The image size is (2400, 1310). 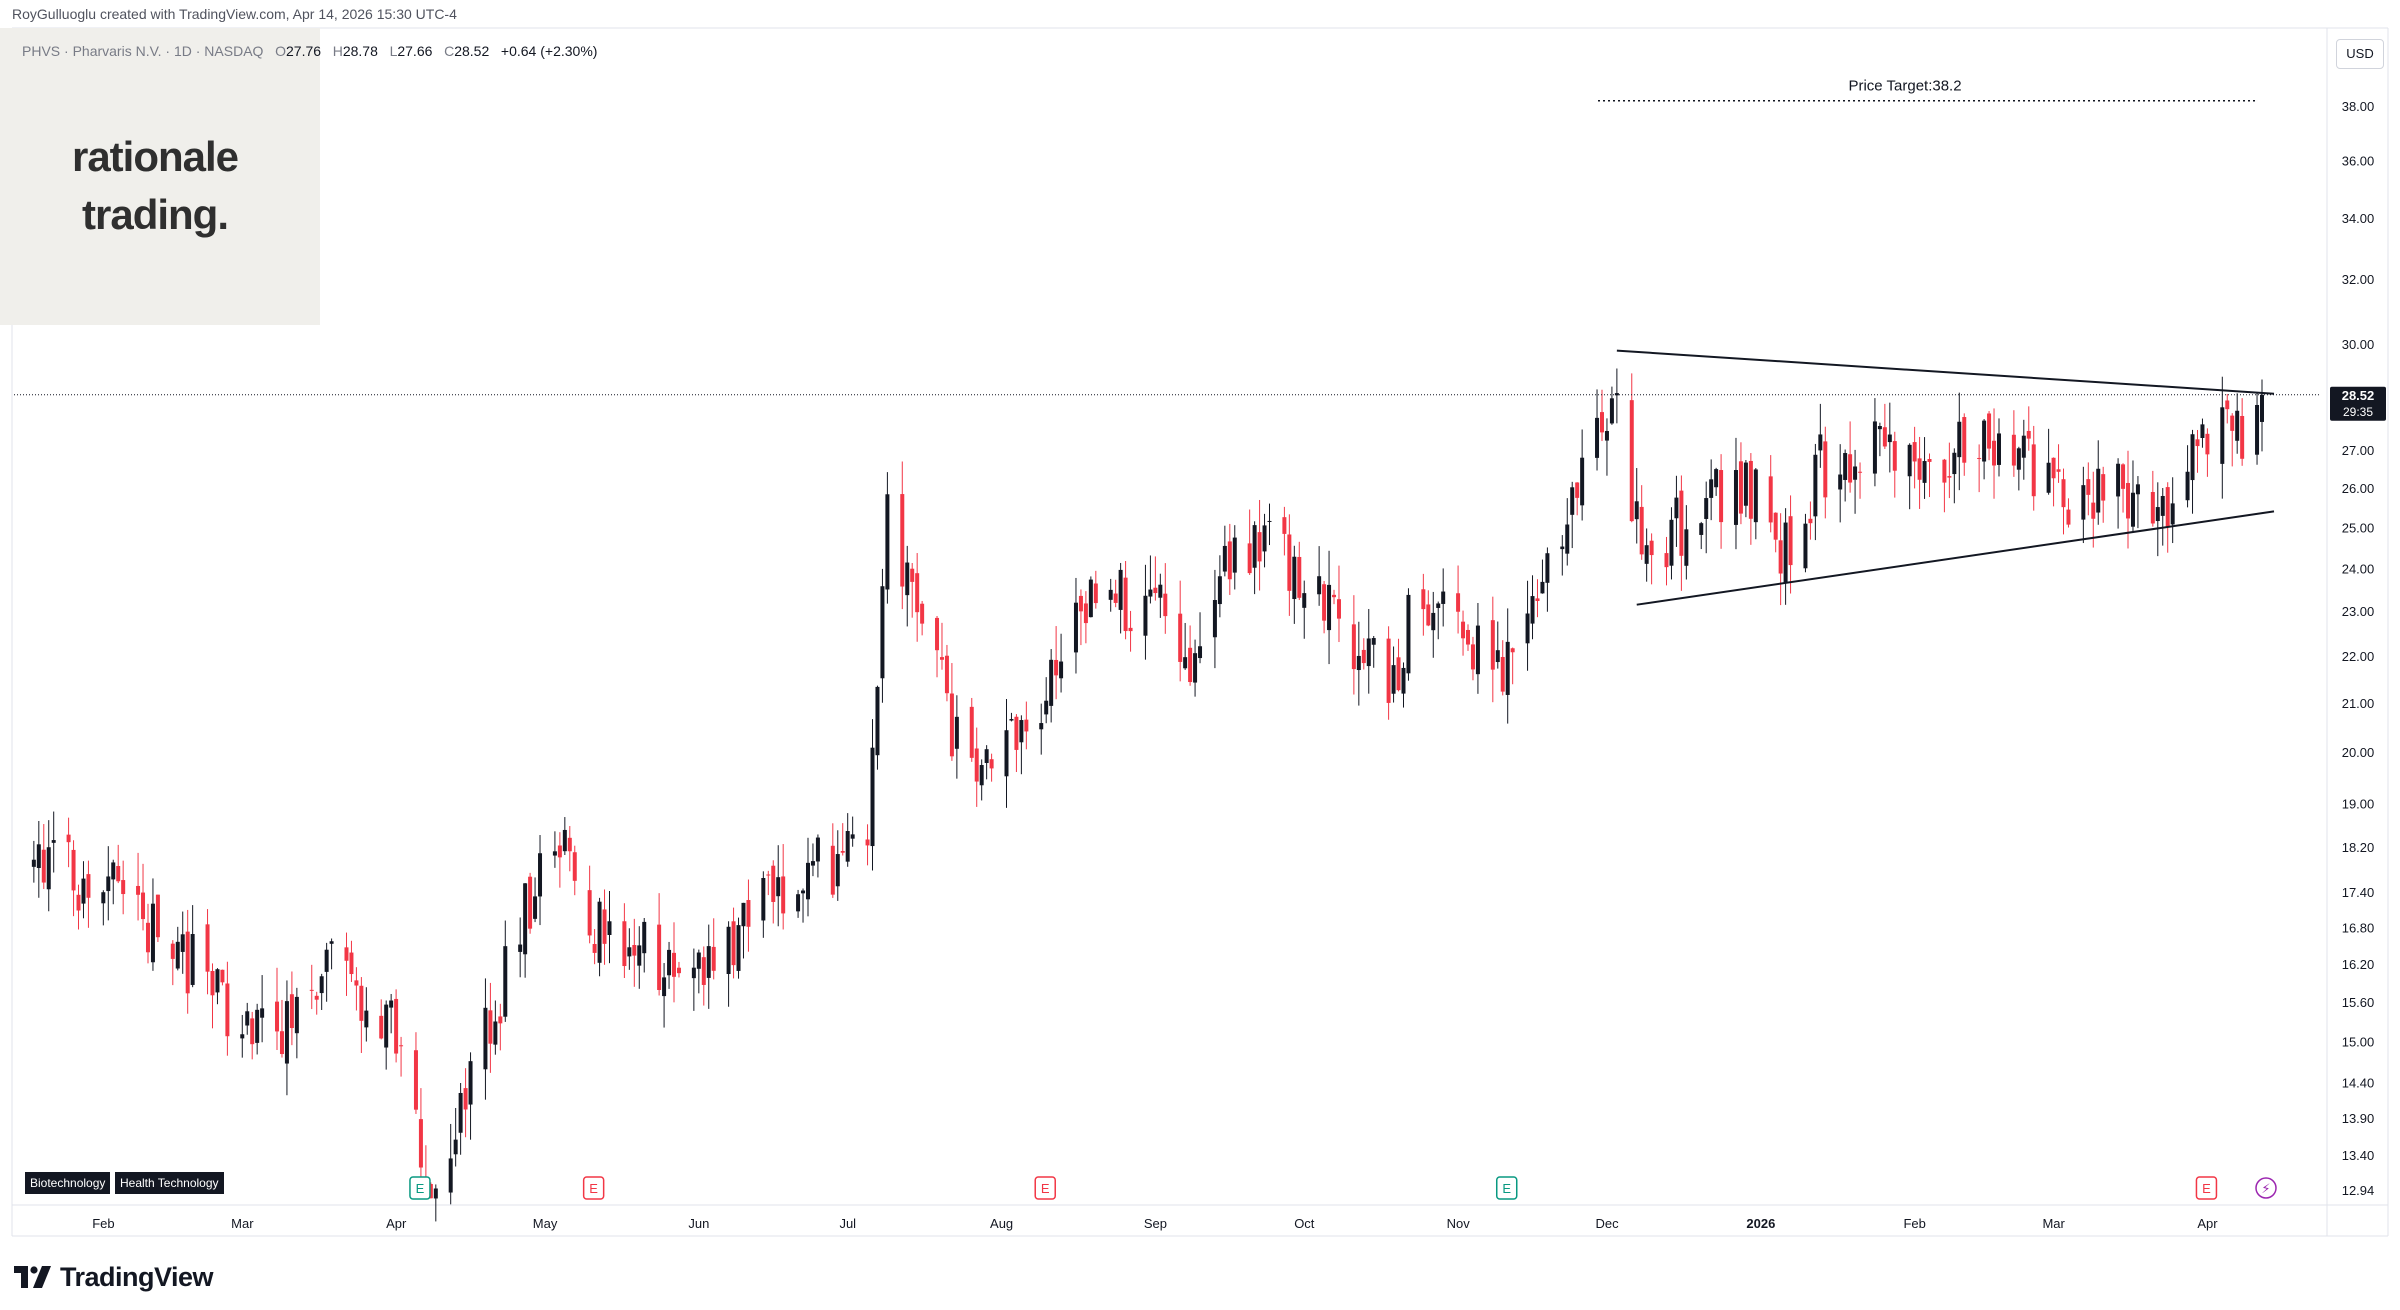 What do you see at coordinates (2358, 927) in the screenshot?
I see `price-tick-label: 16.80` at bounding box center [2358, 927].